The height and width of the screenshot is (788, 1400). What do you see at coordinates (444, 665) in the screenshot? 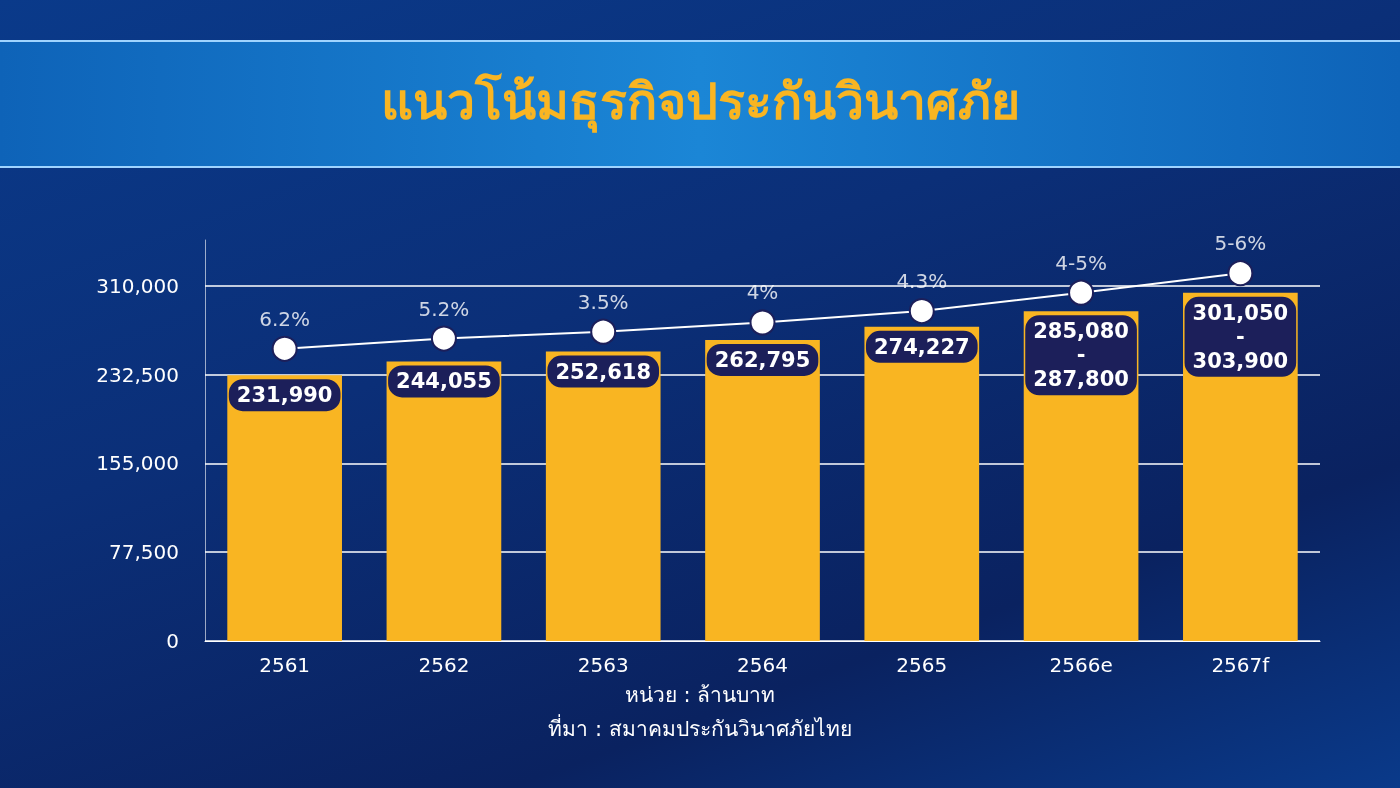
I see `x-tick-label: 2562` at bounding box center [444, 665].